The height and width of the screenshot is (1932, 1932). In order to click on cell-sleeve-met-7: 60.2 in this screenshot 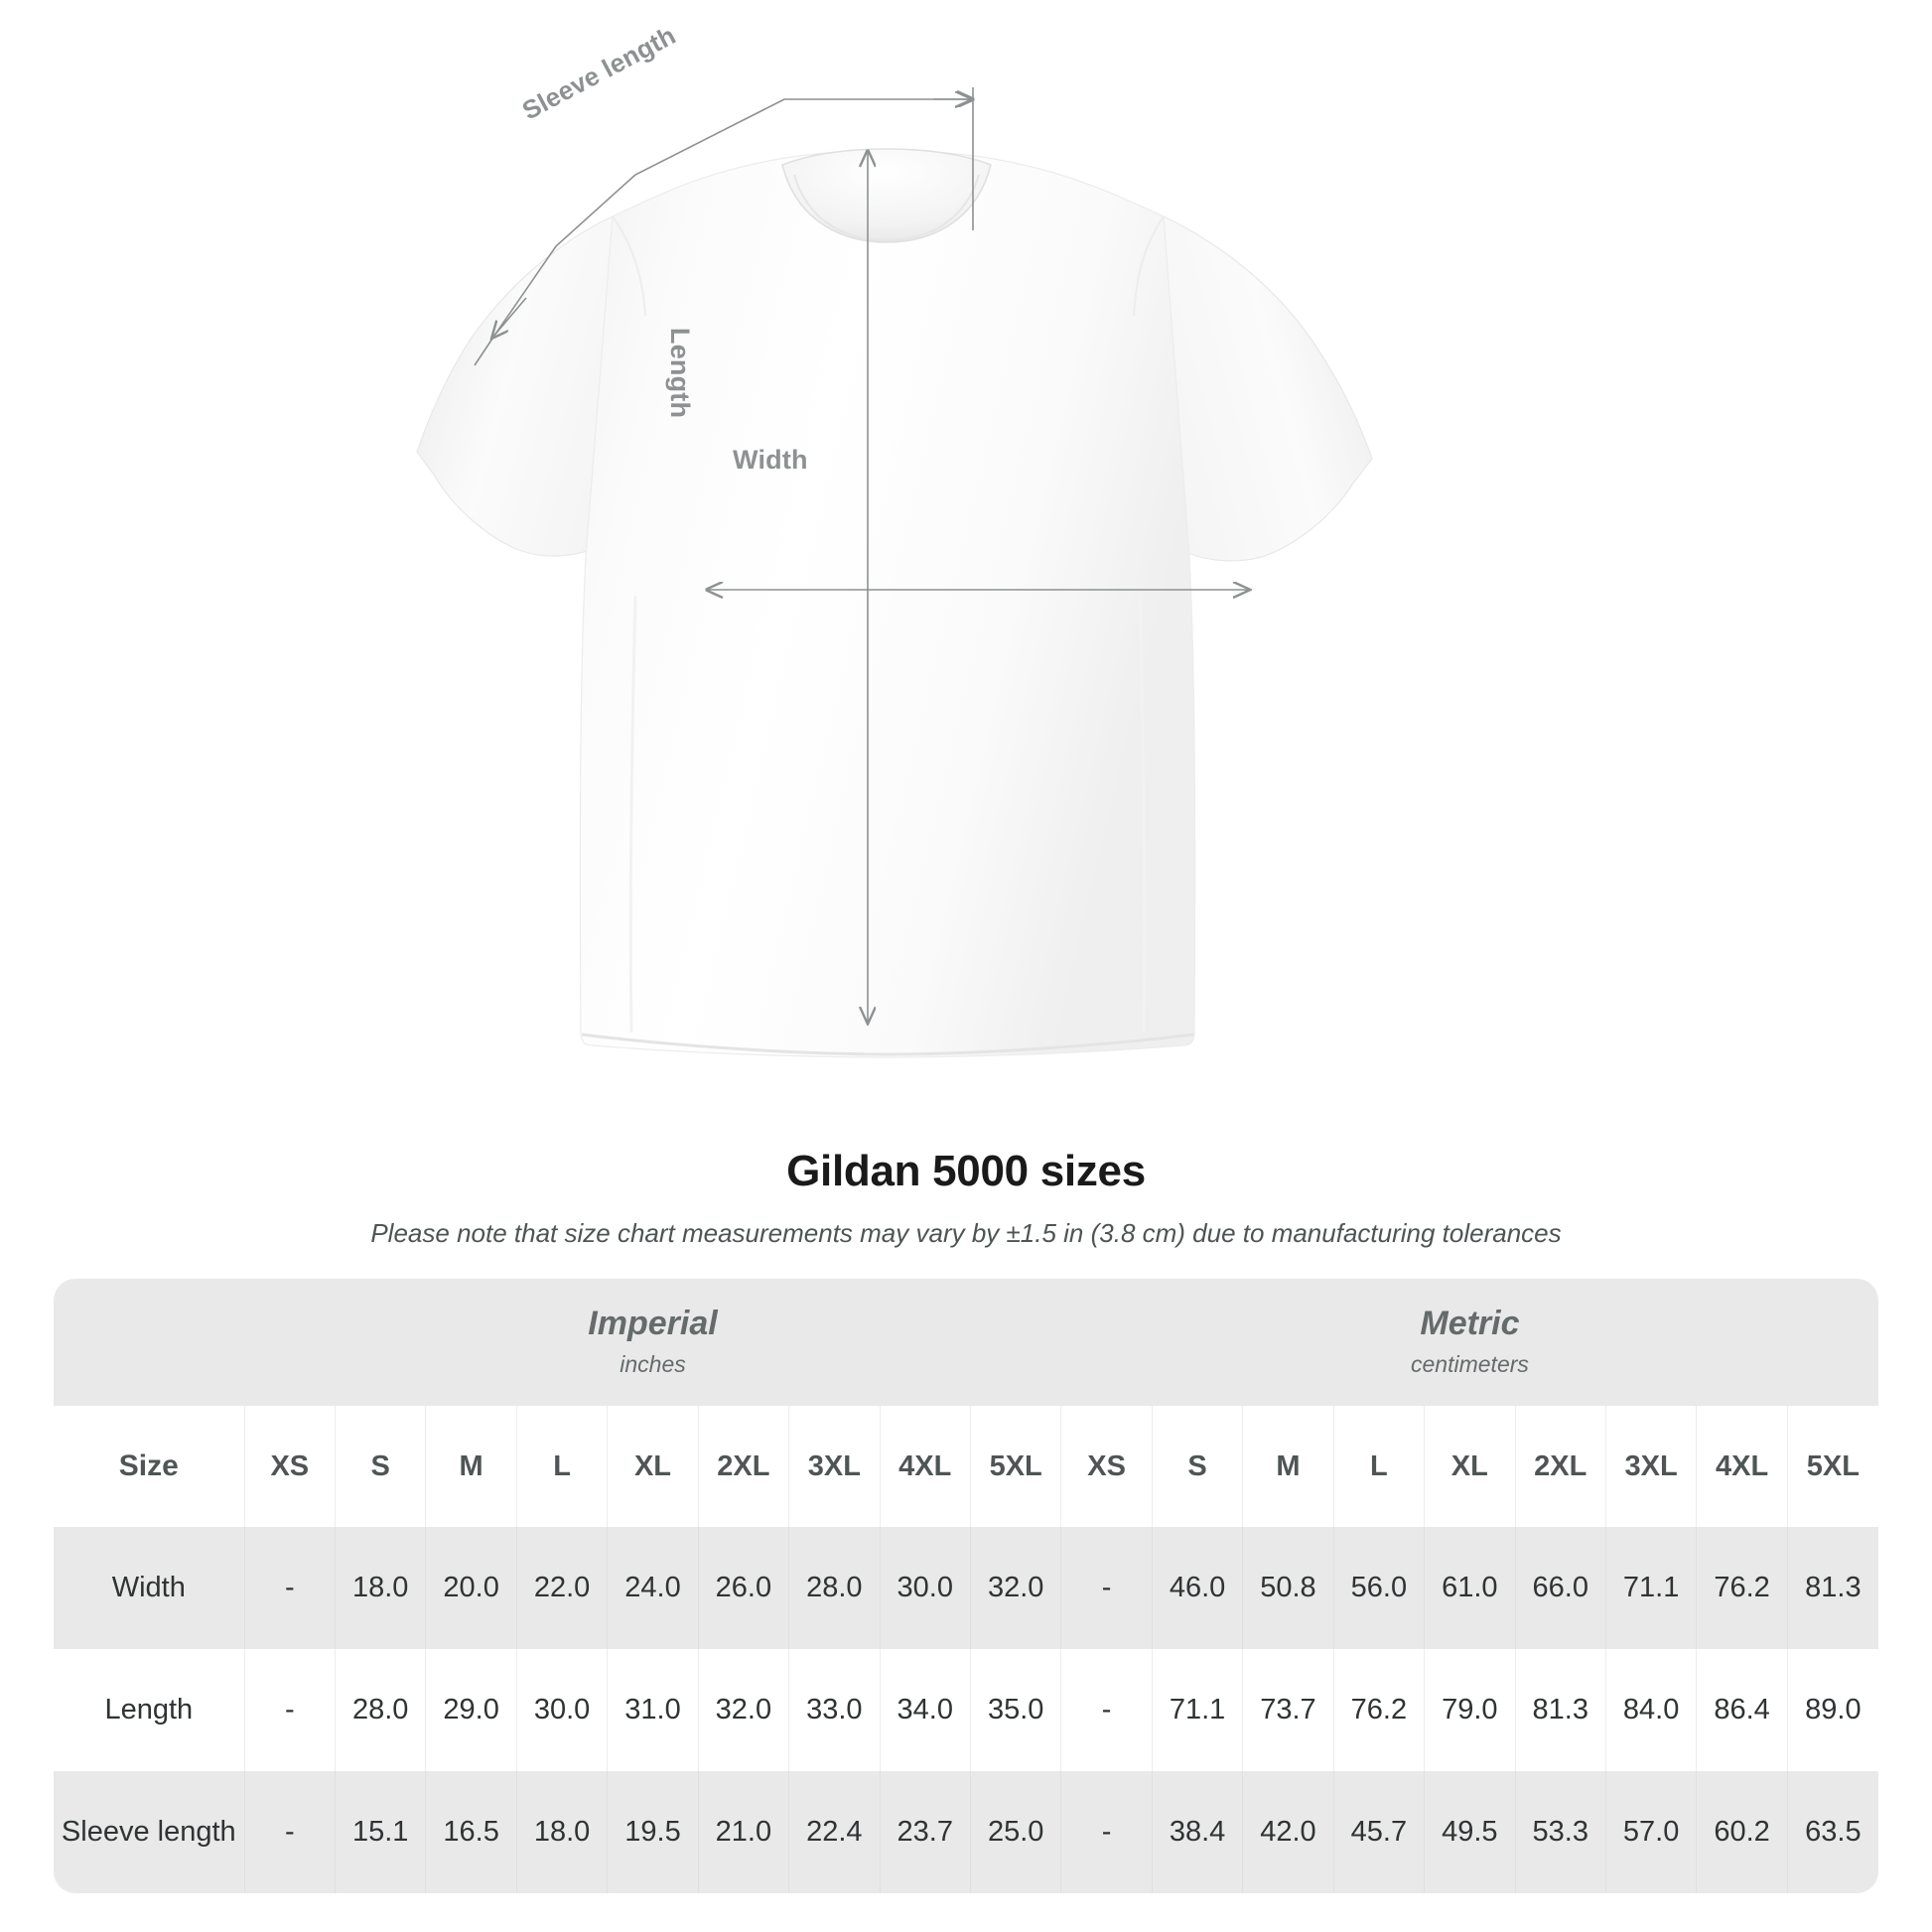, I will do `click(1742, 1832)`.